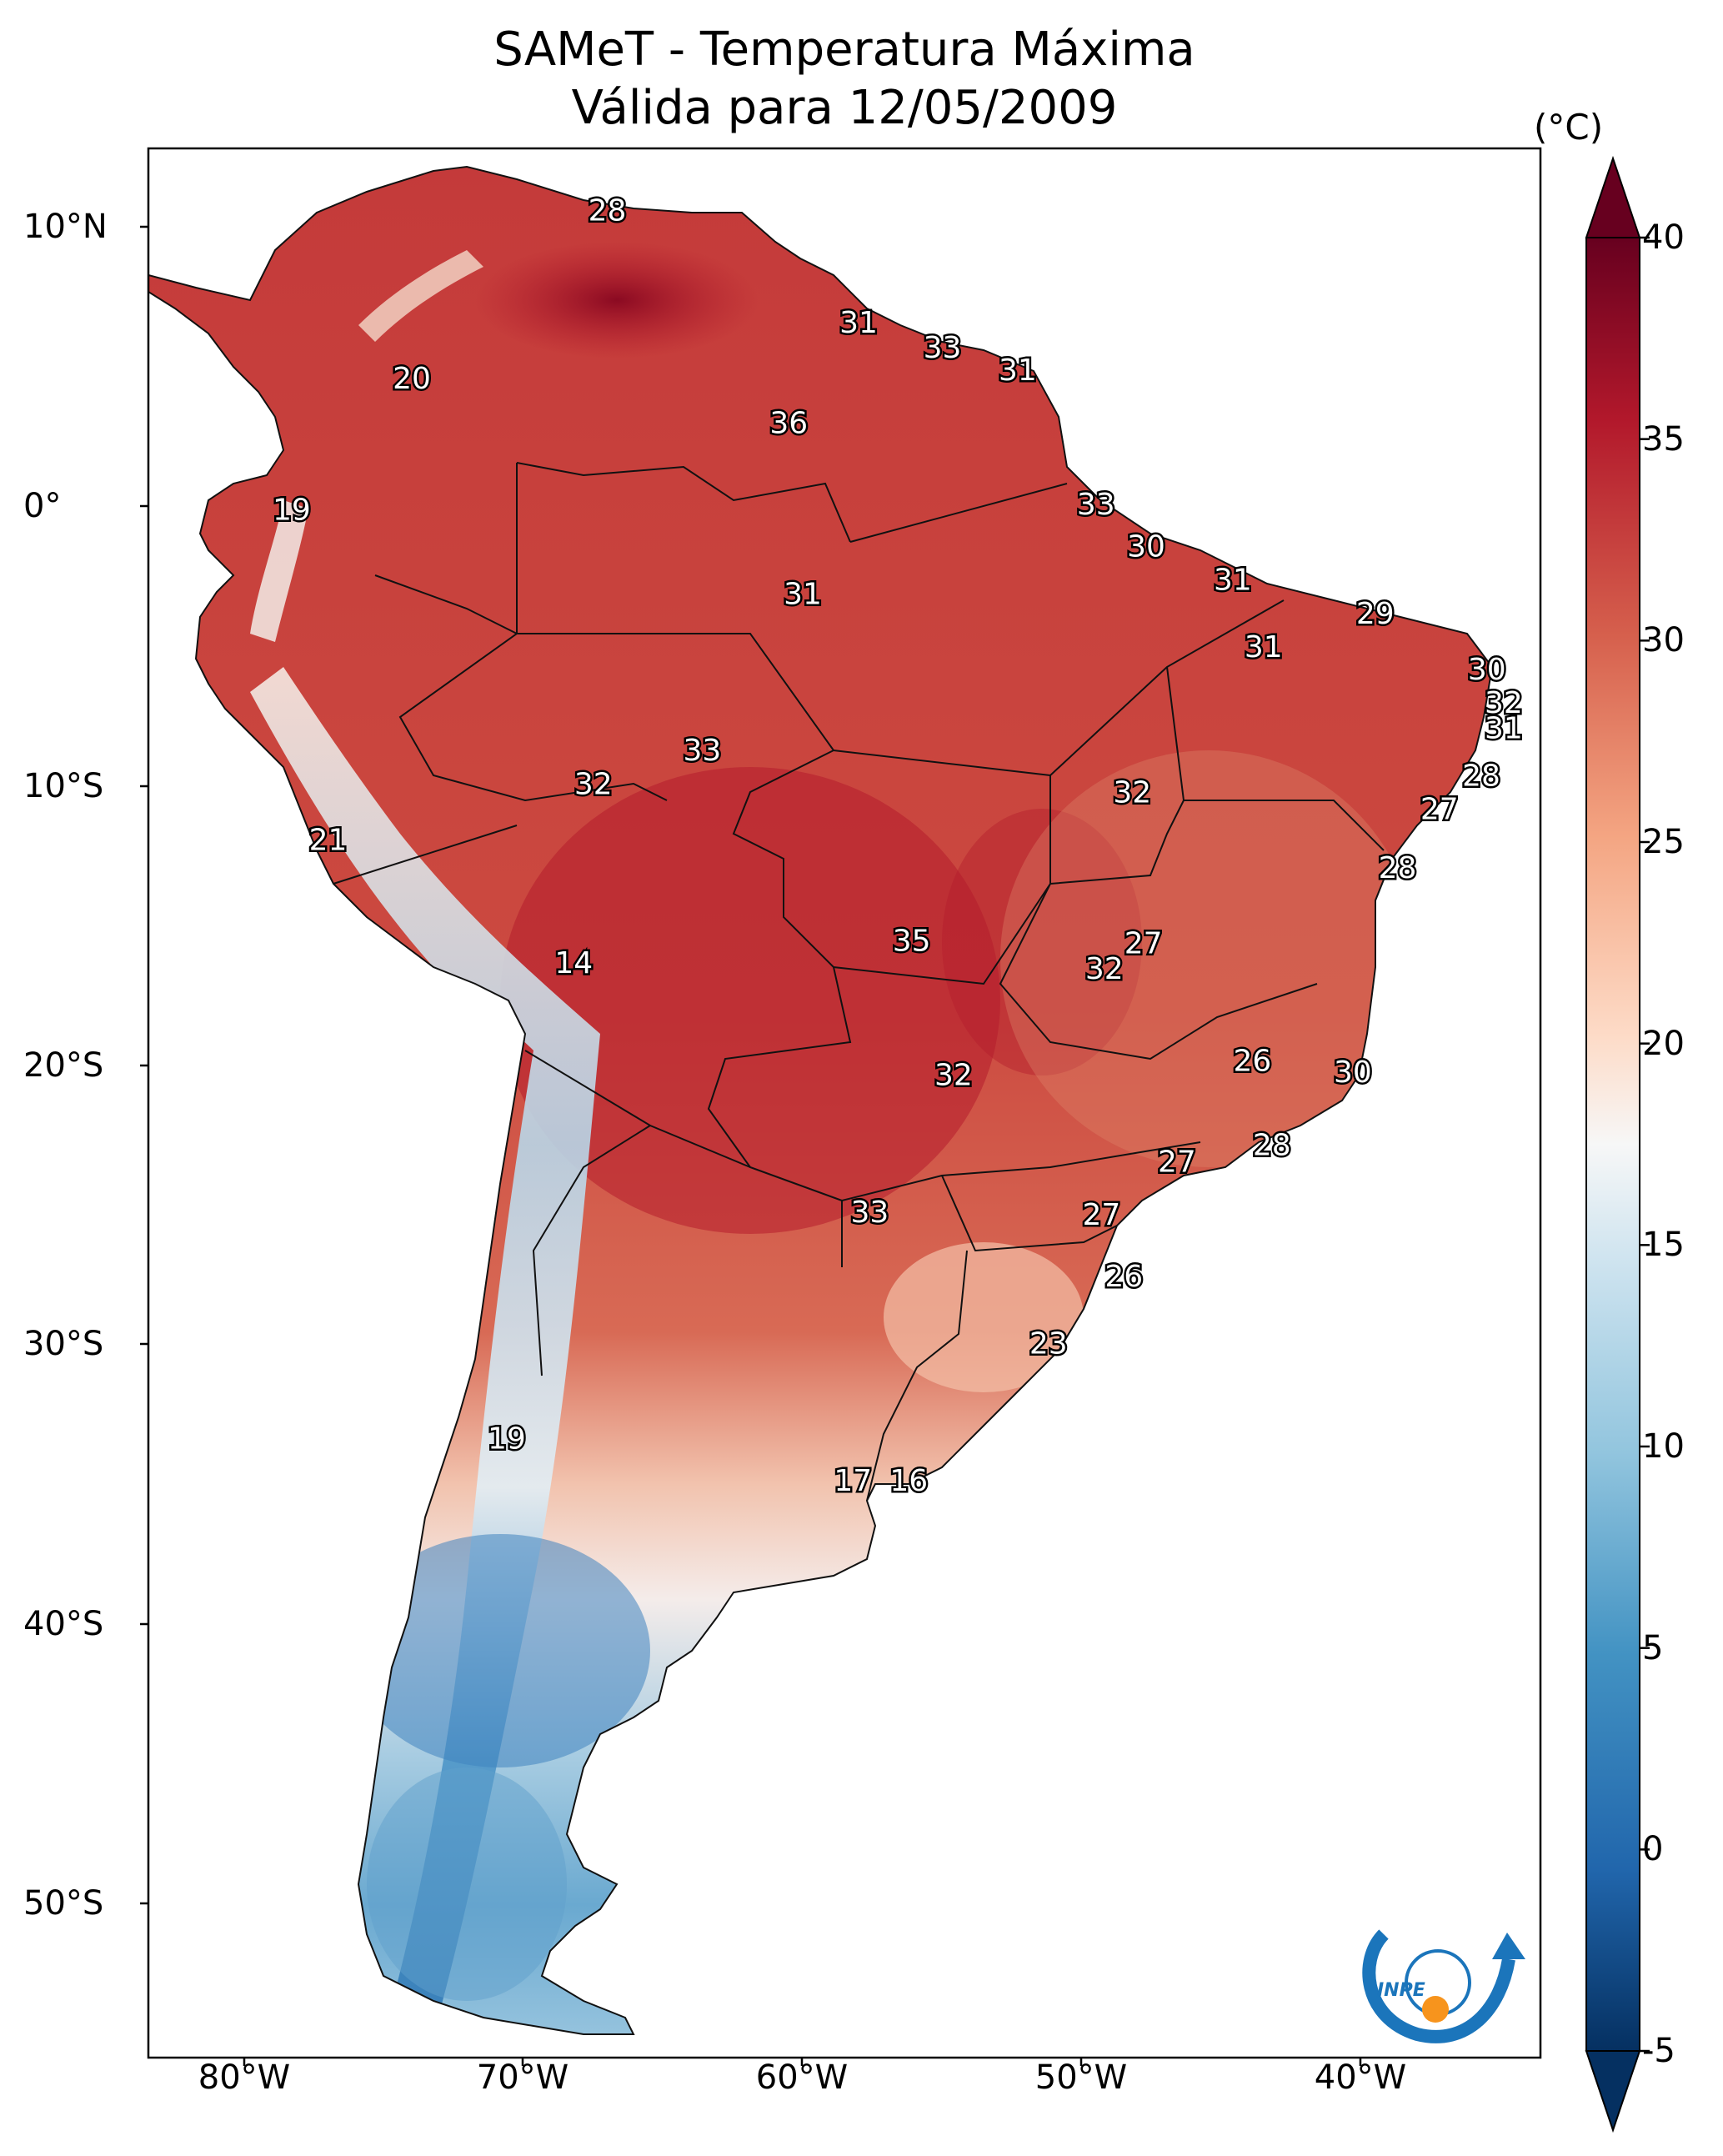 The height and width of the screenshot is (2156, 1723). Describe the element at coordinates (1401, 1991) in the screenshot. I see `logo-text: INPE` at that location.